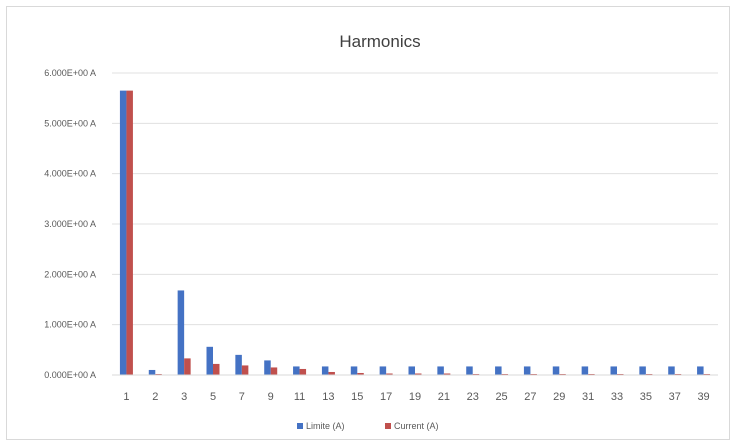 Image resolution: width=739 pixels, height=444 pixels. What do you see at coordinates (184, 397) in the screenshot?
I see `x-tick-label: 3` at bounding box center [184, 397].